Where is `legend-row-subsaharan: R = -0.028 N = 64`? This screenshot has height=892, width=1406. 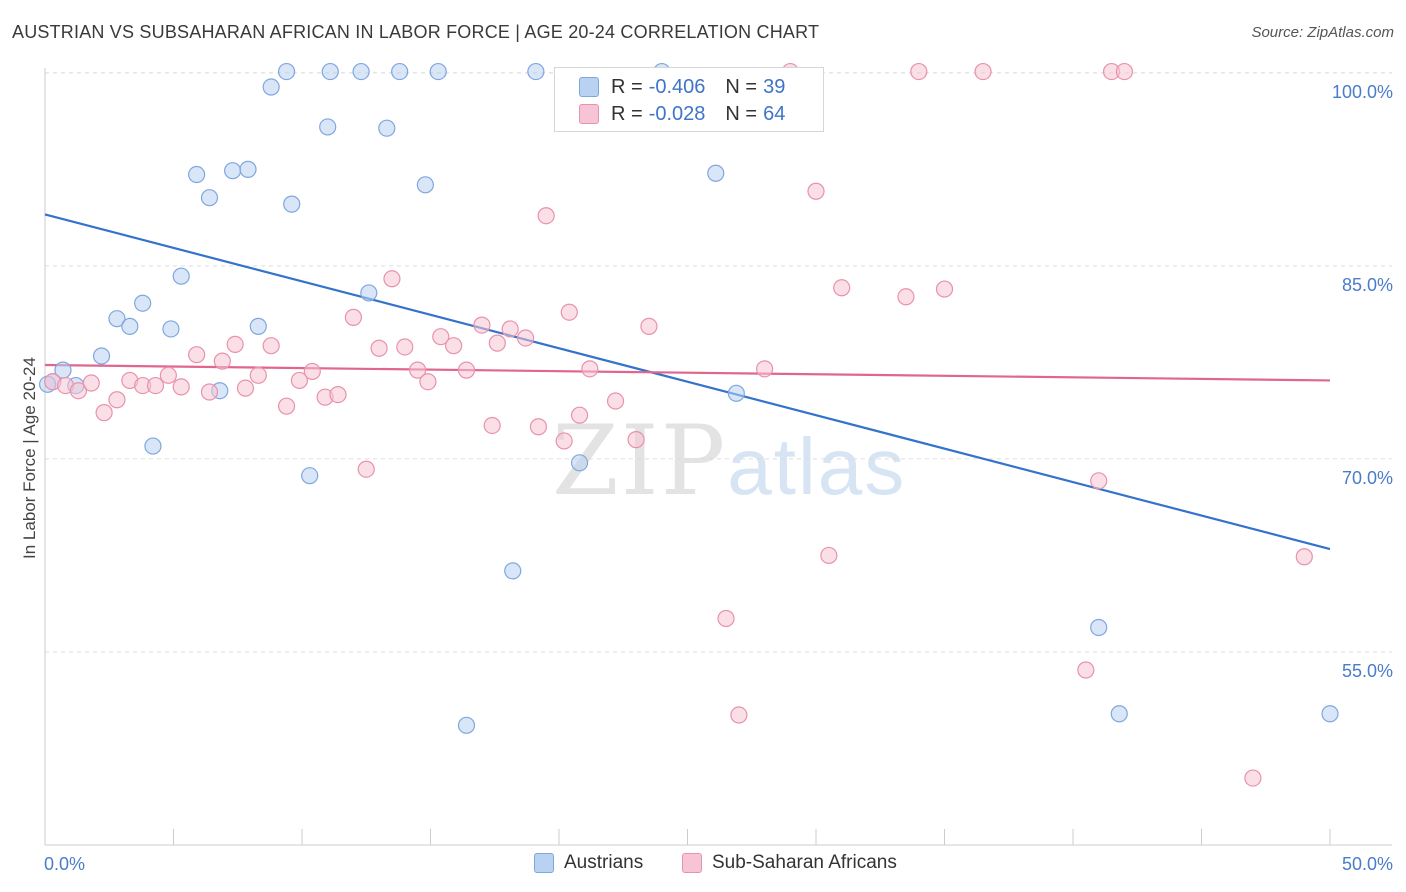
legend-row-subsaharan: R = -0.028 N = 64 is located at coordinates (682, 114).